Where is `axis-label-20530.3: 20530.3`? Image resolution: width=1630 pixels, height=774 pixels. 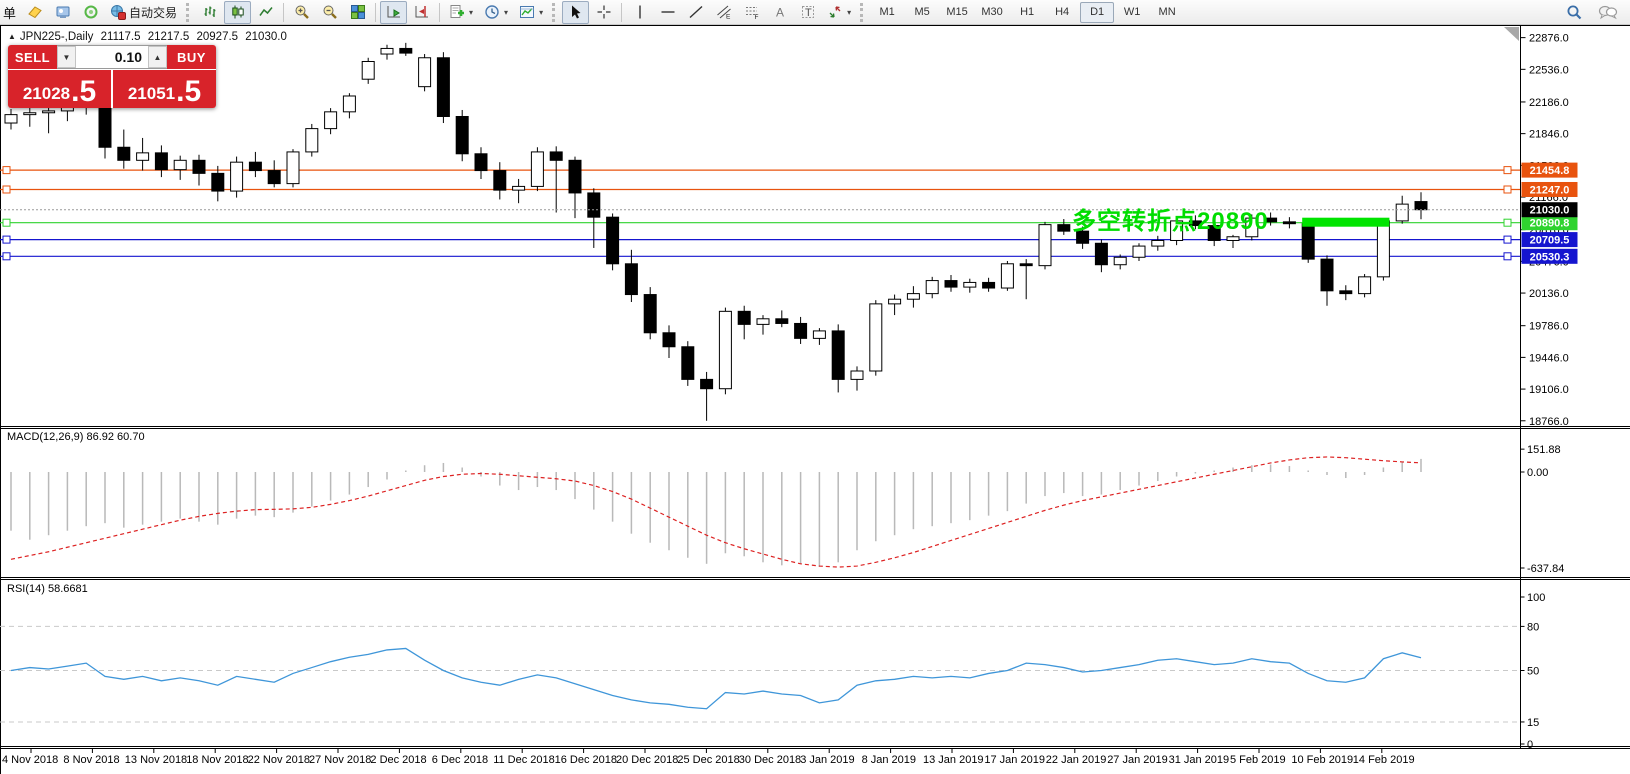
axis-label-20530.3: 20530.3 is located at coordinates (1549, 256).